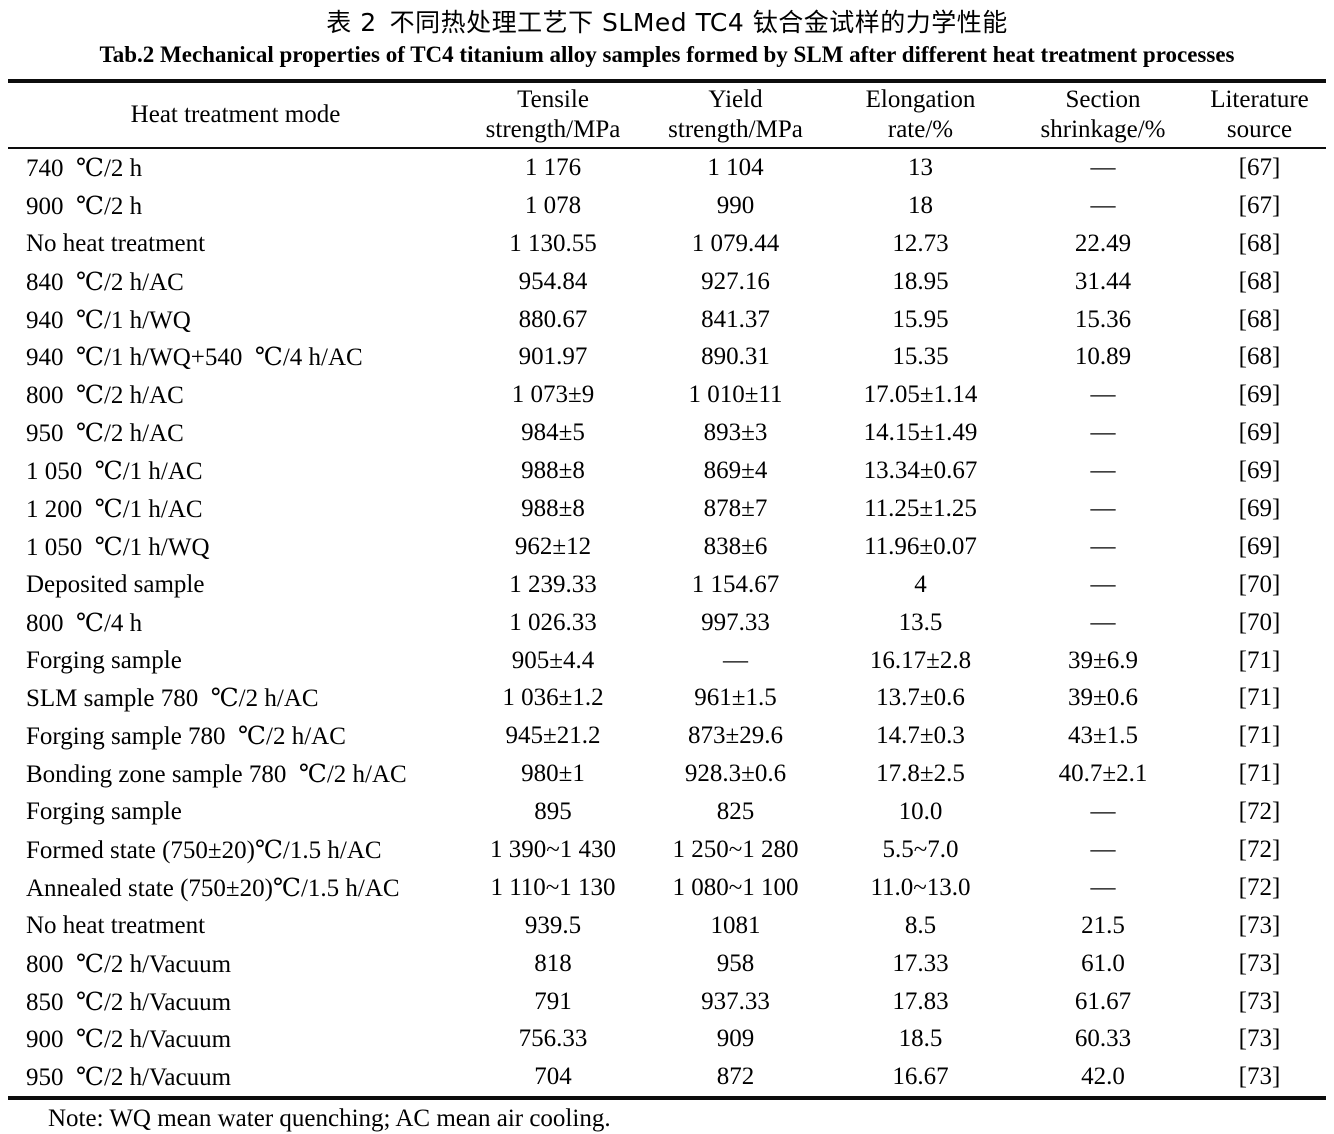  I want to click on cell-section-shrinkage: 22.49, so click(1103, 243).